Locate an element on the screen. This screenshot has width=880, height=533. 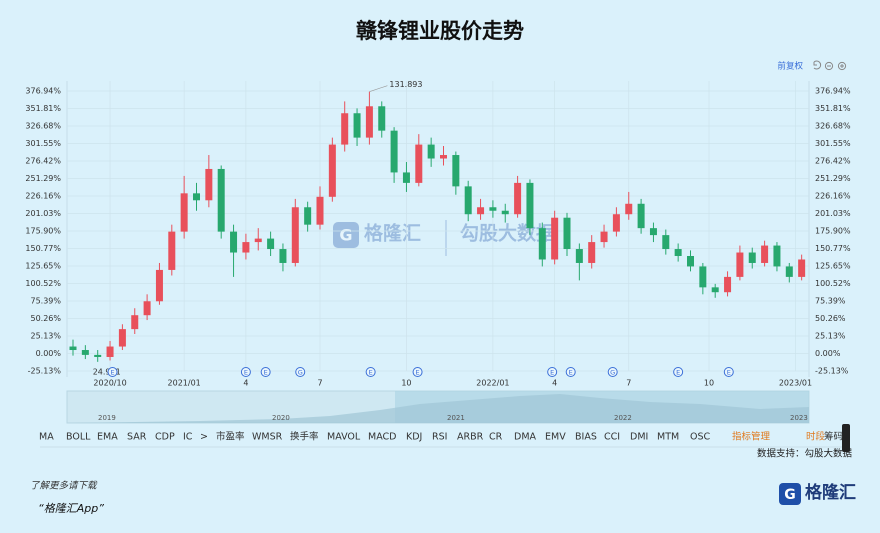
indicator-tab: ARBR is located at coordinates (470, 437).